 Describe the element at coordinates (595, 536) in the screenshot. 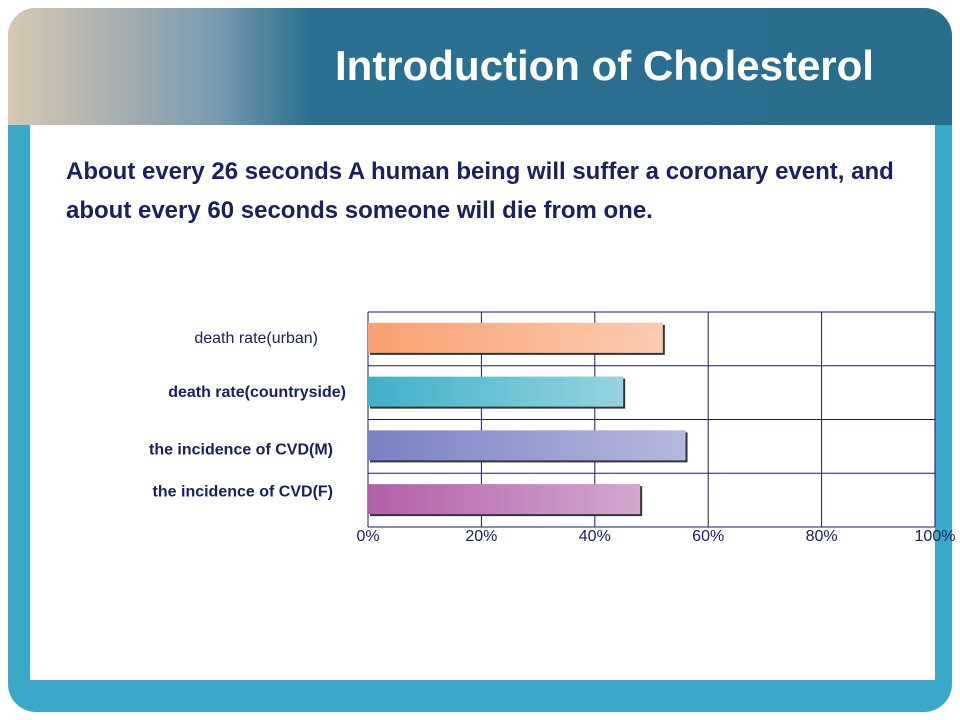

I see `x-tick-label: 40%` at that location.